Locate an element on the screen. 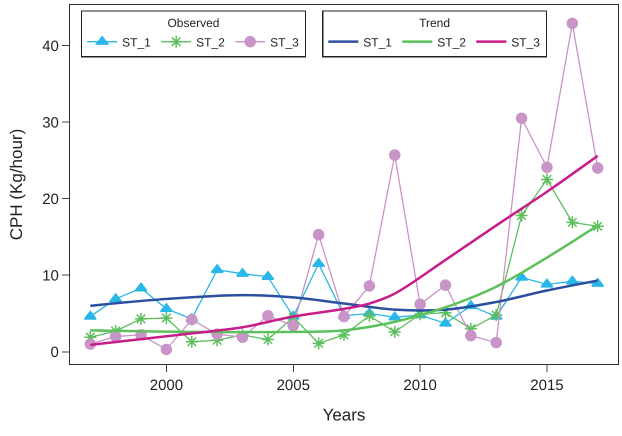 The width and height of the screenshot is (622, 436). x-tick-label: 2010 is located at coordinates (420, 385).